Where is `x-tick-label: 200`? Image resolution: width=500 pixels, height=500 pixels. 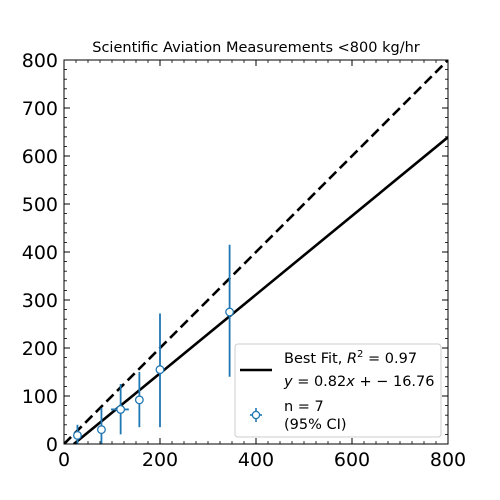
x-tick-label: 200 is located at coordinates (160, 460).